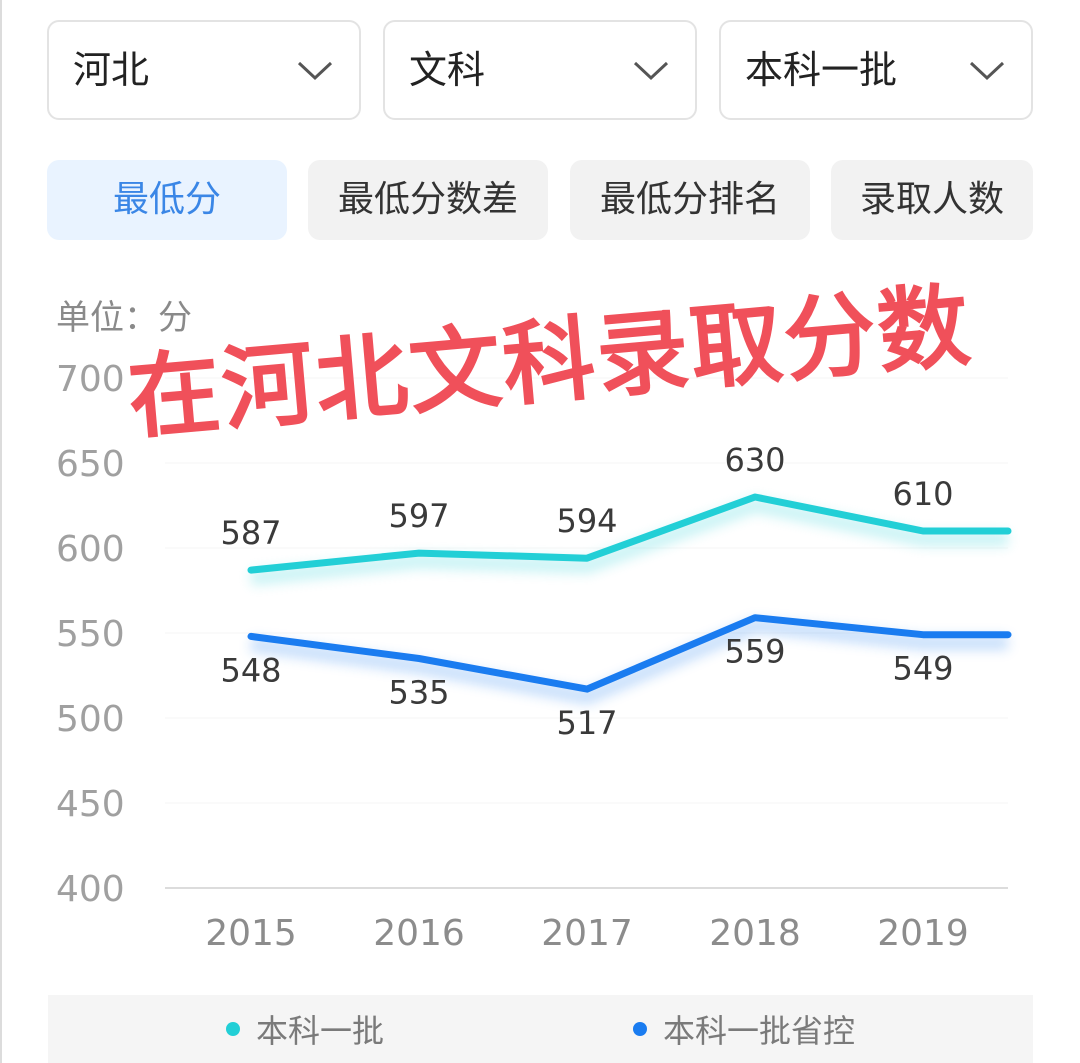  Describe the element at coordinates (540, 1029) in the screenshot. I see `chart-legend: 本科一批 本科一批省控` at that location.